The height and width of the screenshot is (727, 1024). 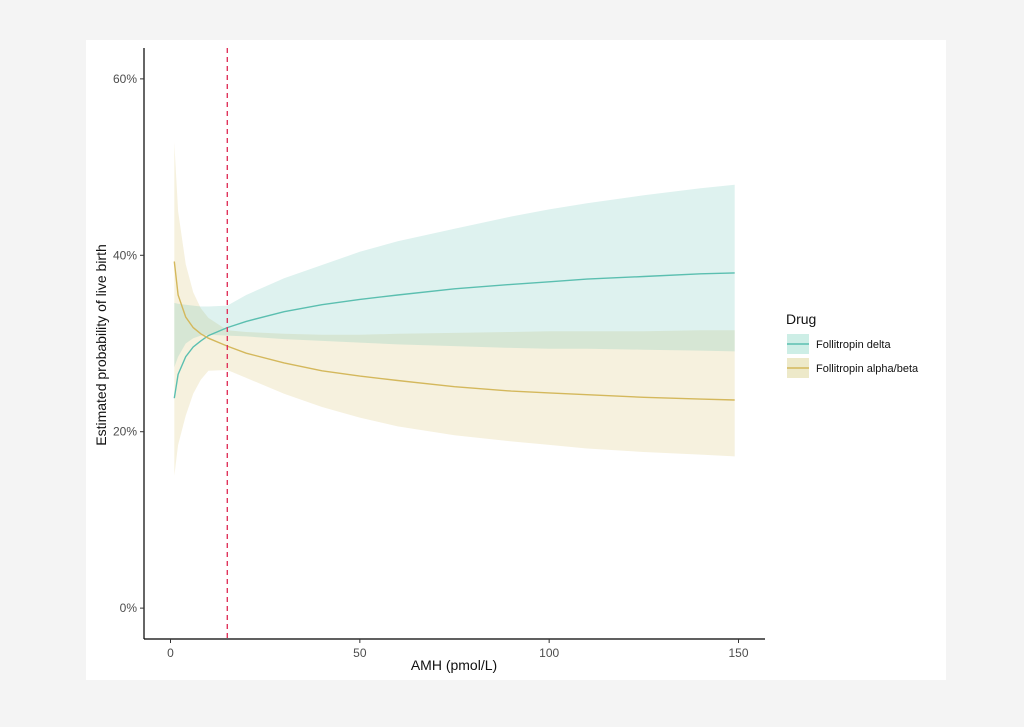 I want to click on legend-label: Follitropin alpha/beta, so click(x=867, y=369).